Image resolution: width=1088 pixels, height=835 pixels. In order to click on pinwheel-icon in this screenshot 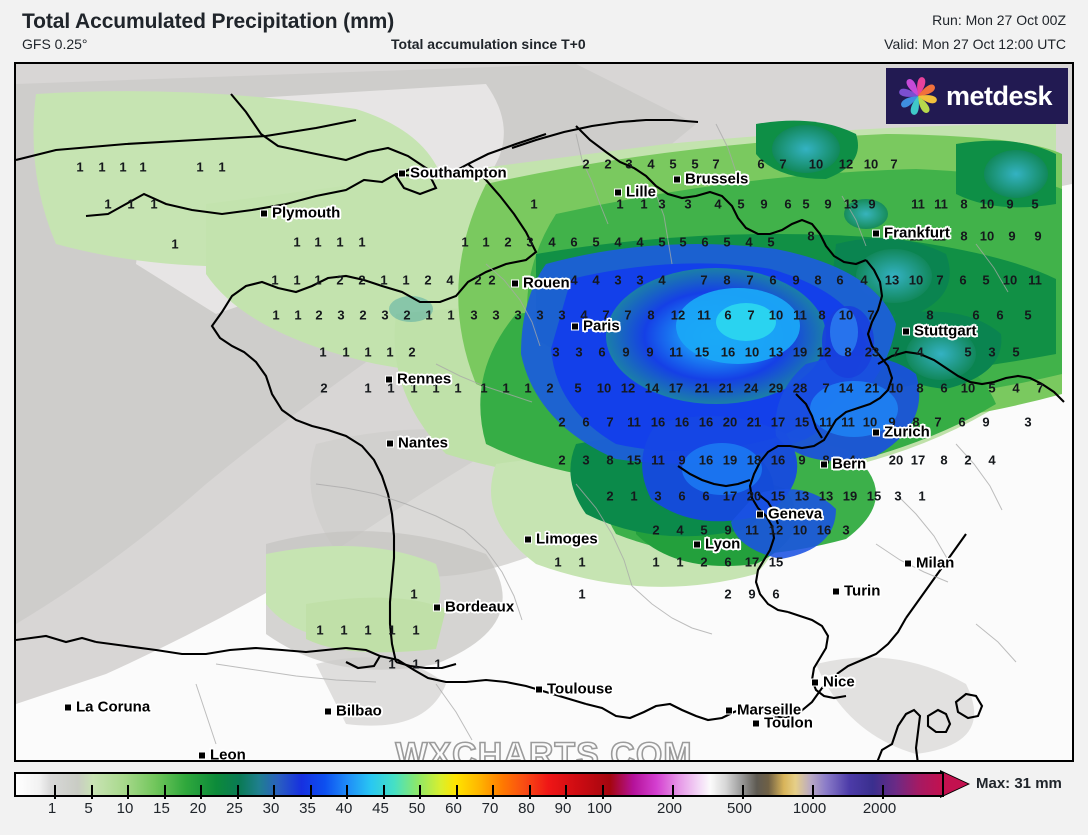, I will do `click(918, 96)`.